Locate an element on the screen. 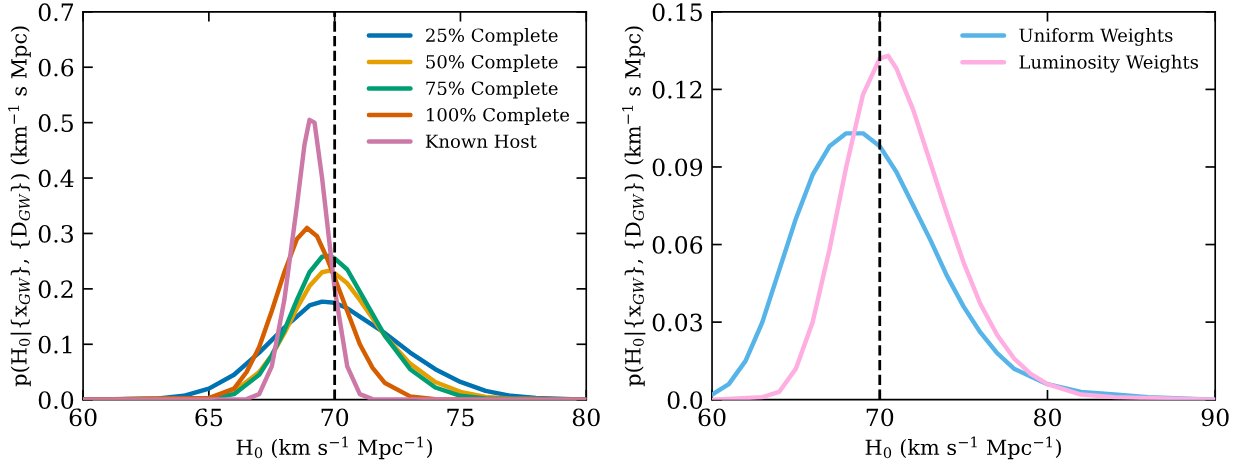  y-tick-label: 0.6 is located at coordinates (56, 67).